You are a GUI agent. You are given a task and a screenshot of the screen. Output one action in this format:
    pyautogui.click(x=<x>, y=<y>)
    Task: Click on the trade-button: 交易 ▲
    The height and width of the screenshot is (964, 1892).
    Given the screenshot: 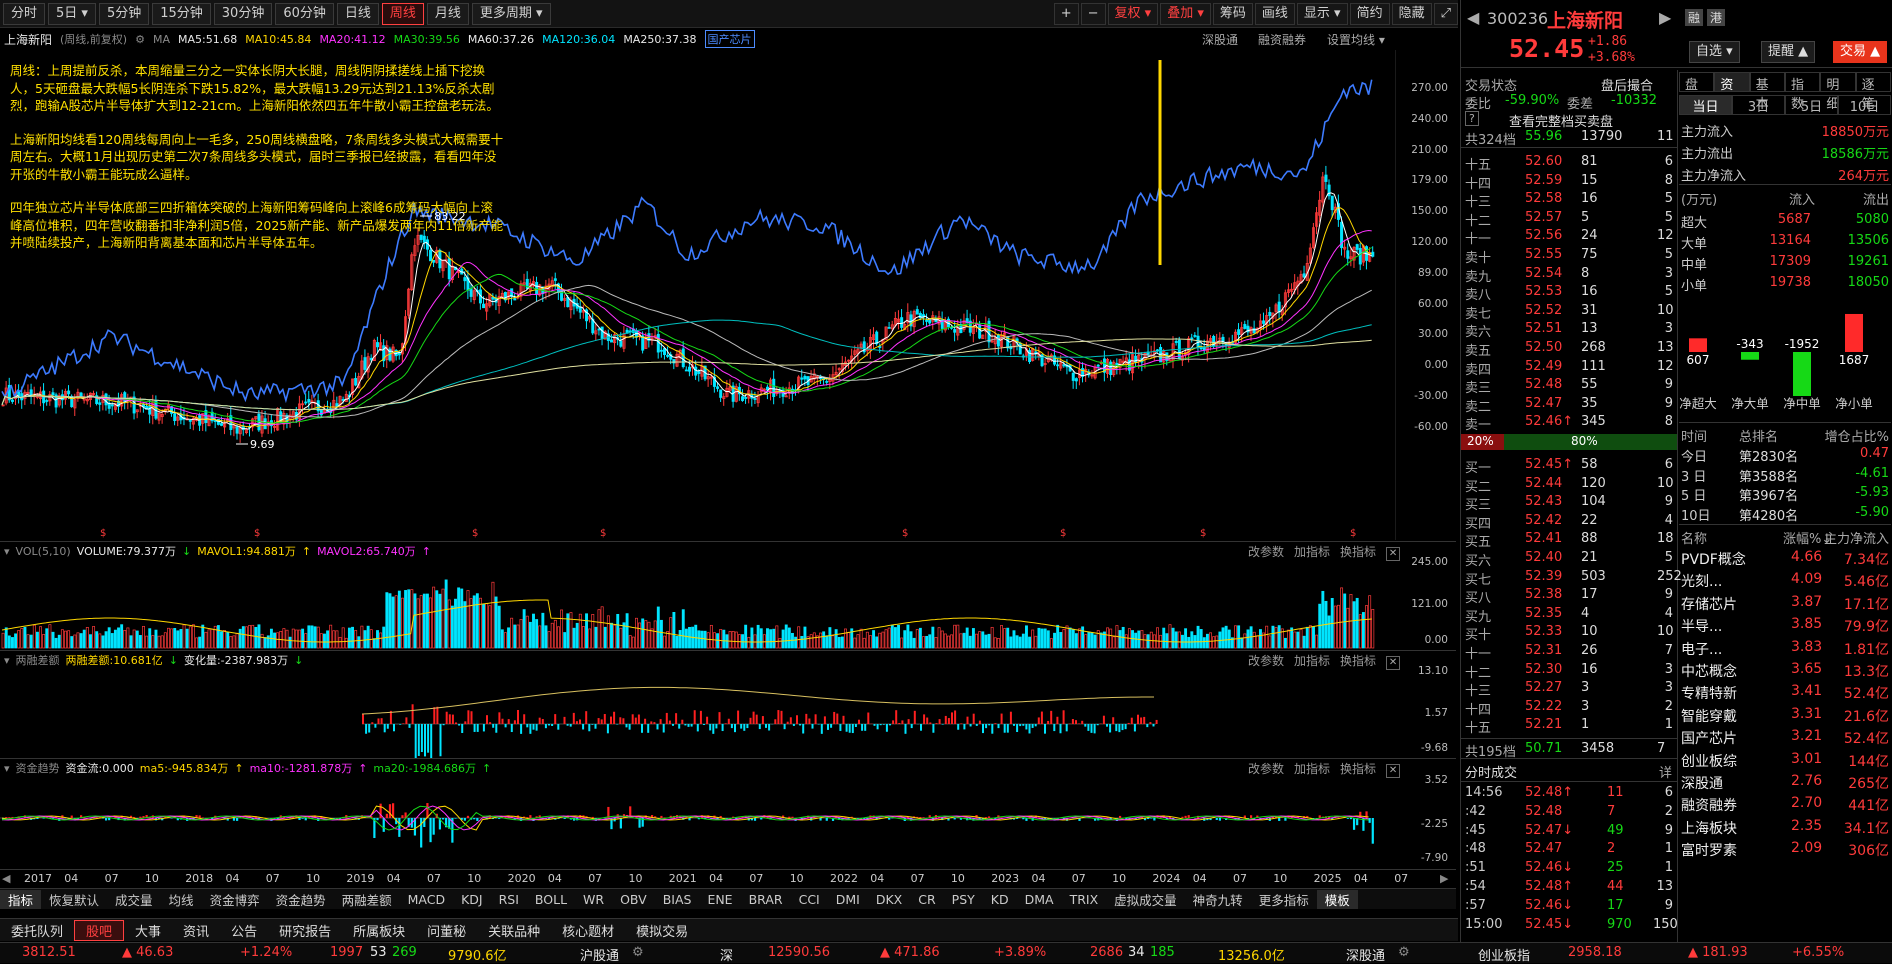 What is the action you would take?
    pyautogui.click(x=1860, y=52)
    